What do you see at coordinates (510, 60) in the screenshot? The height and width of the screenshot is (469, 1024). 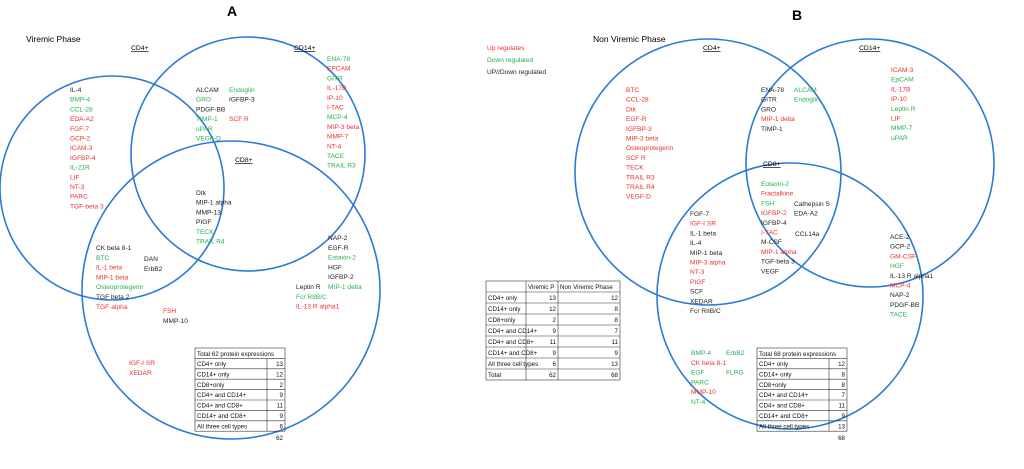 I see `legend-entry: Down regulated` at bounding box center [510, 60].